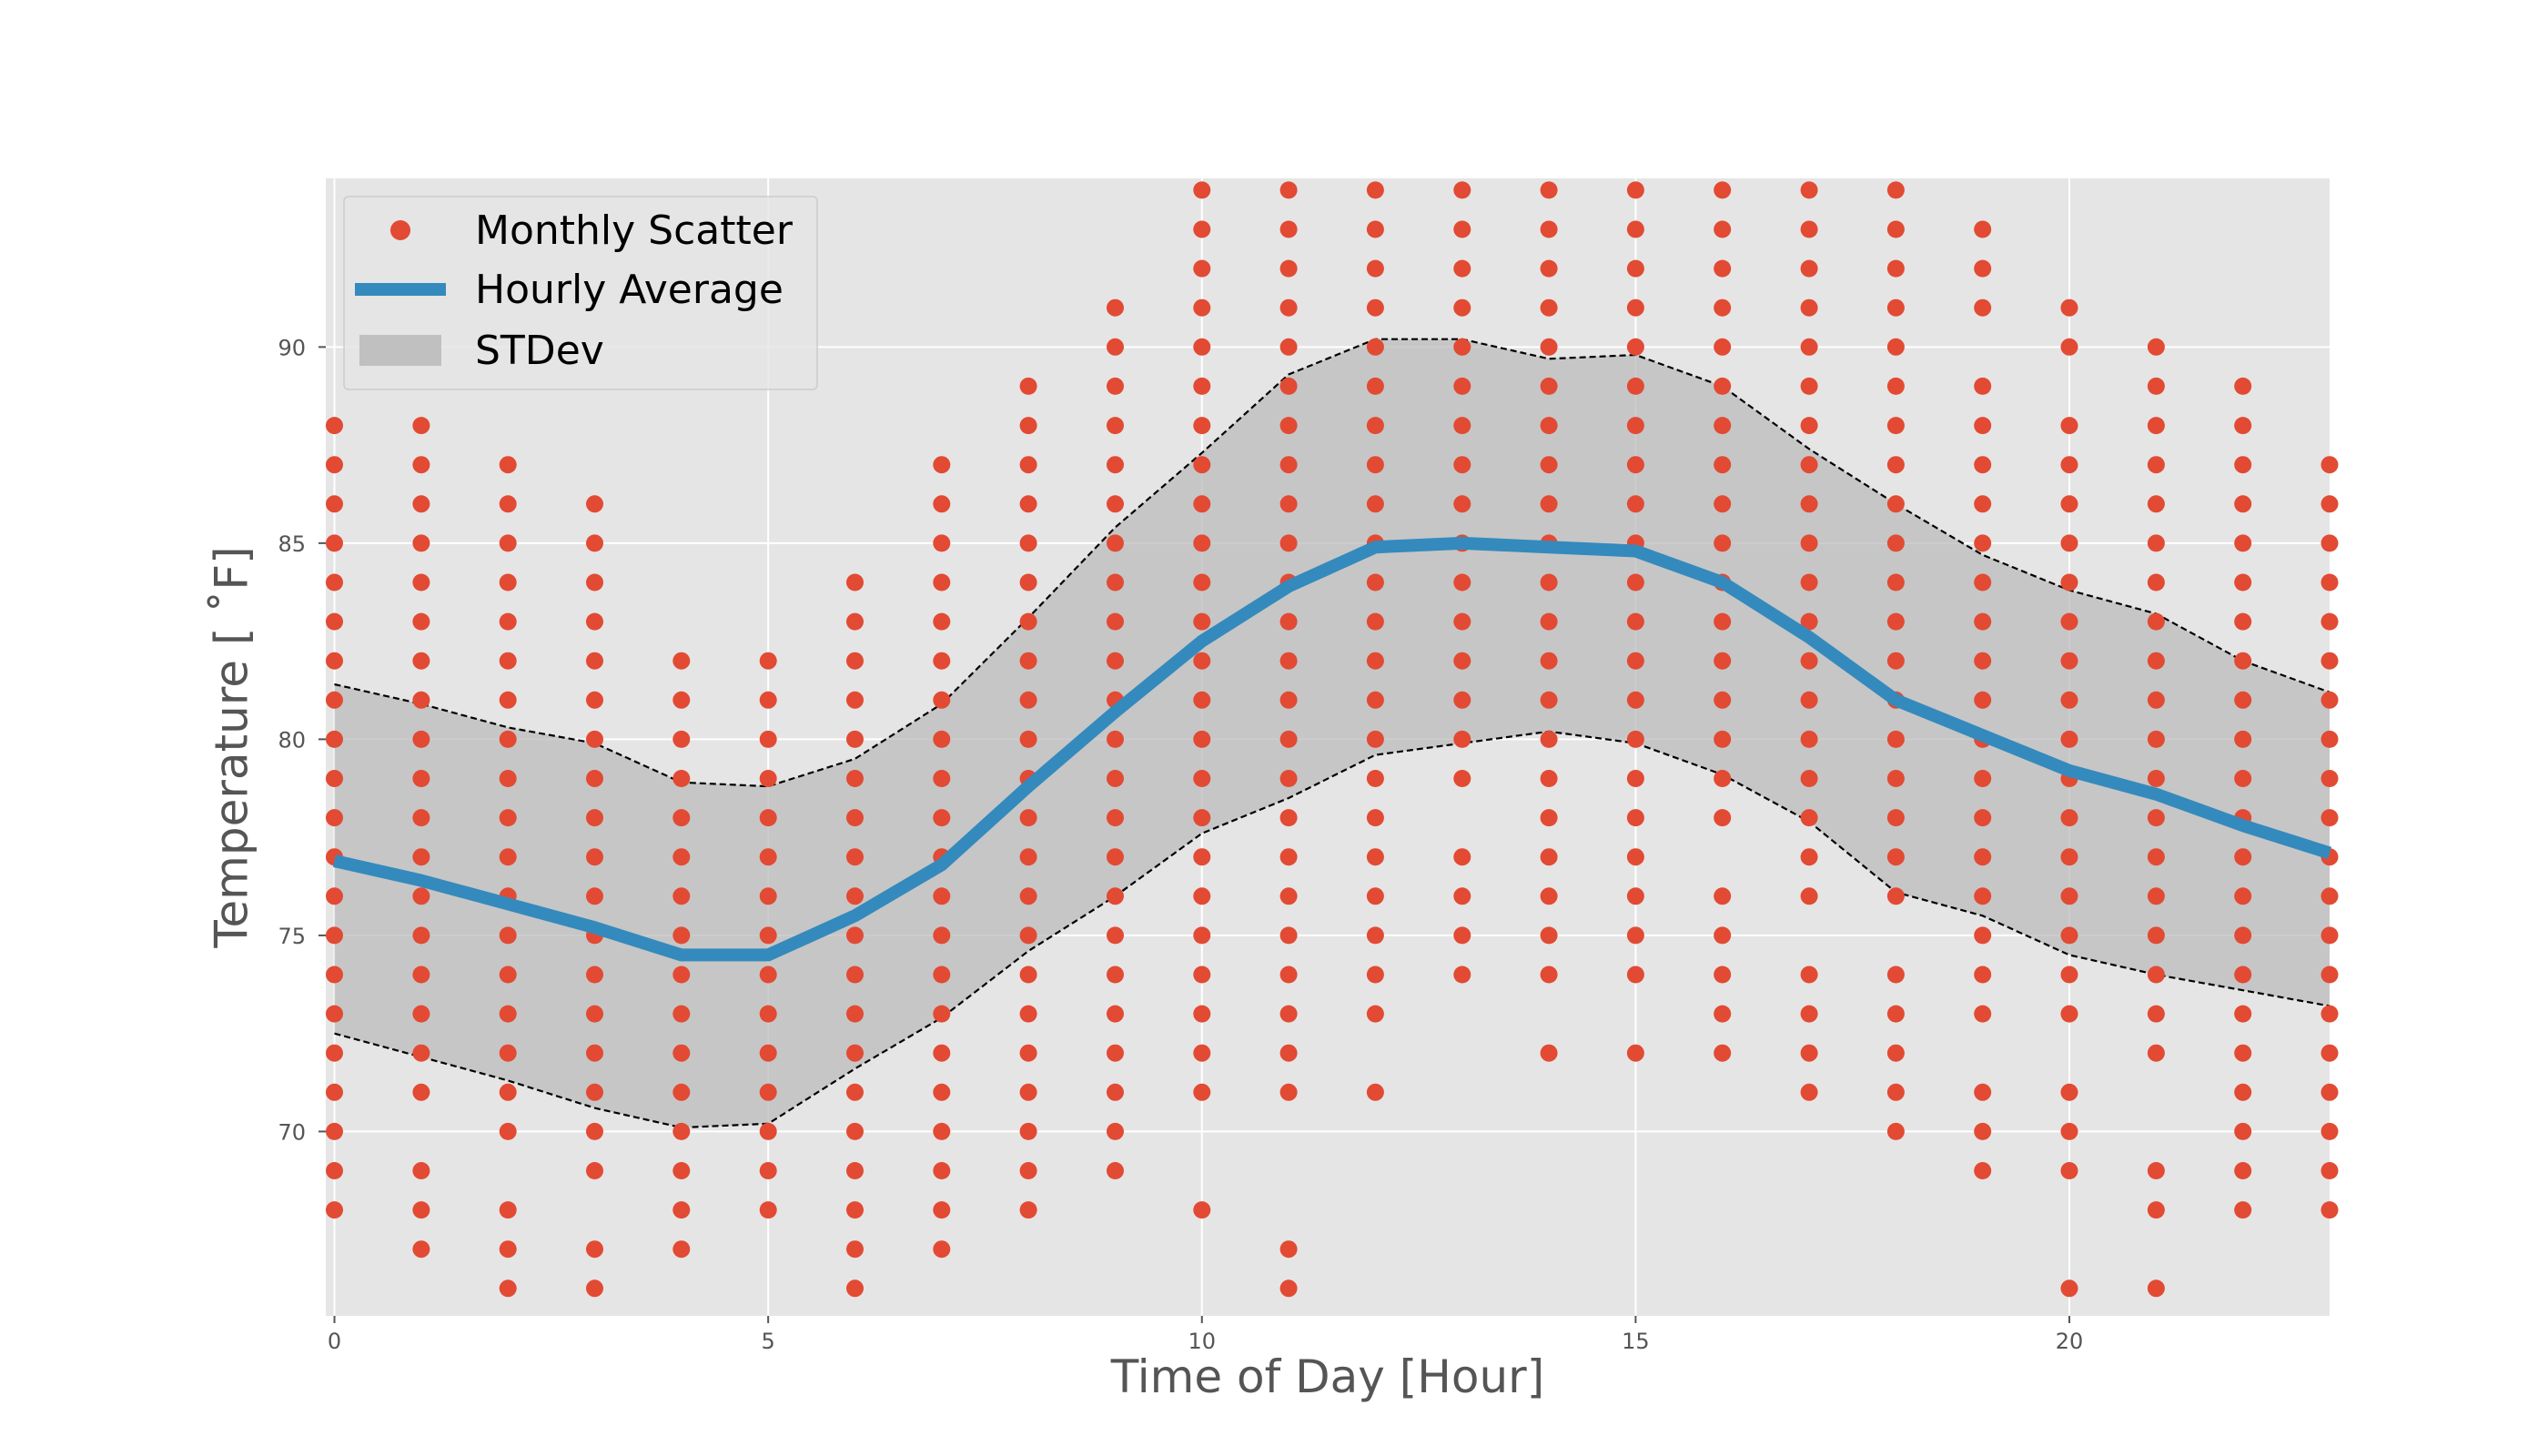  Describe the element at coordinates (630, 290) in the screenshot. I see `legend-average-label: Hourly Average` at that location.